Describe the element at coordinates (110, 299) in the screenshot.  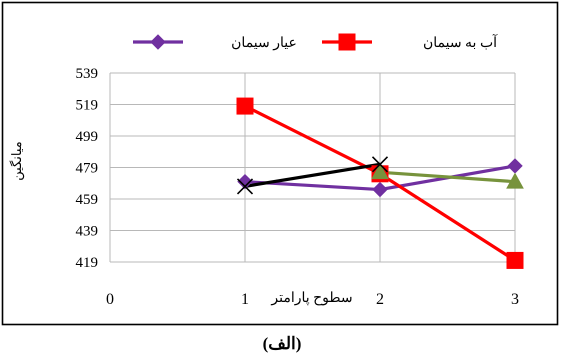
I see `x-tick-label: 0` at that location.